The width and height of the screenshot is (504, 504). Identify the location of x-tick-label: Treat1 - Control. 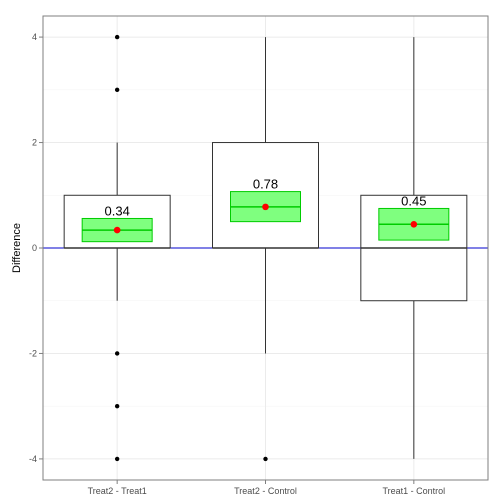
(413, 491).